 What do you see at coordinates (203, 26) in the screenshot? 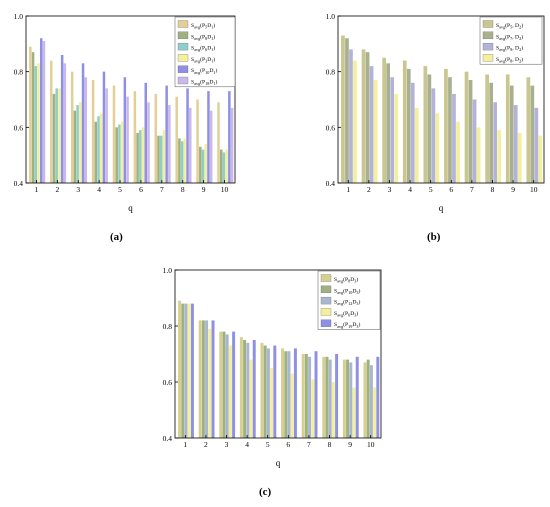
I see `legend-label: Savg(P5D1)` at bounding box center [203, 26].